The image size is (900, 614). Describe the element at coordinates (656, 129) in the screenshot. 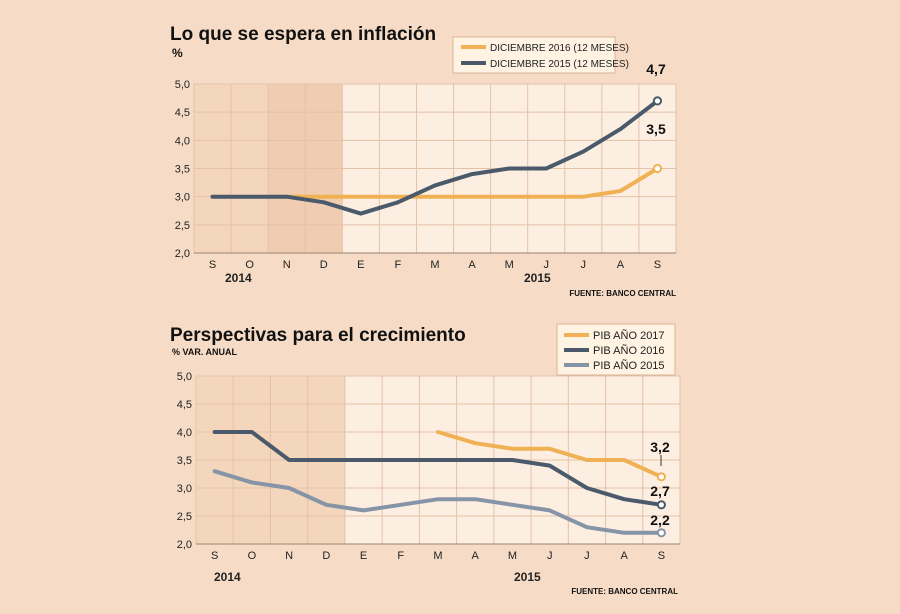

I see `data-label: 3,5` at that location.